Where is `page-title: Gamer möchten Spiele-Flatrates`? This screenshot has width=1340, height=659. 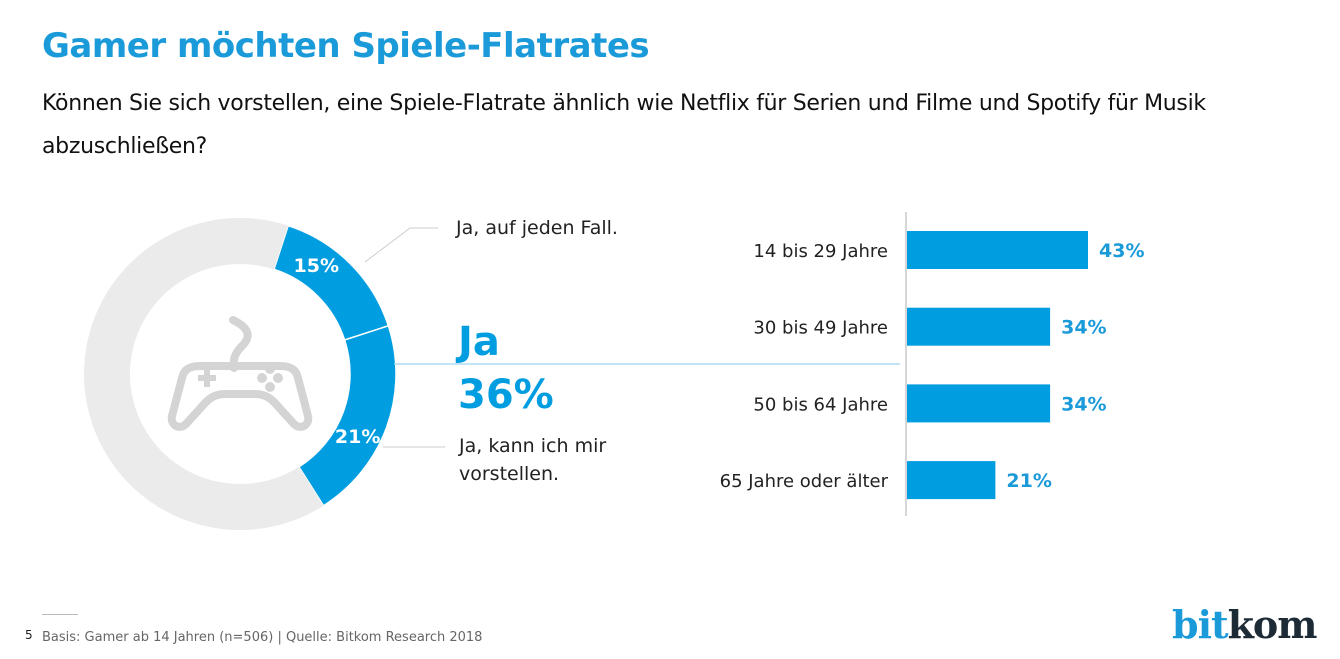 page-title: Gamer möchten Spiele-Flatrates is located at coordinates (346, 46).